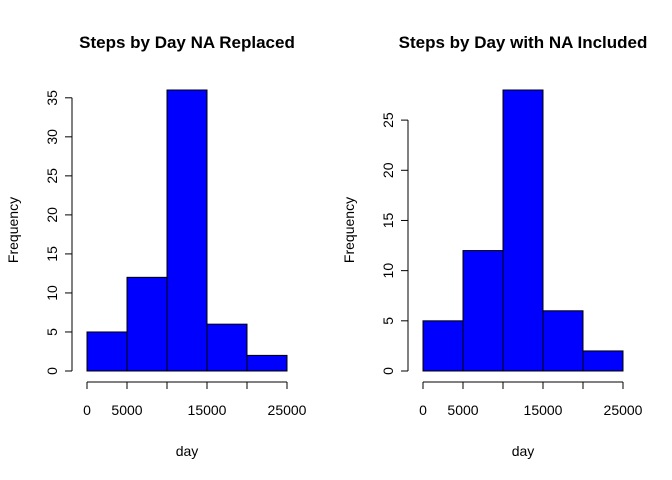 Image resolution: width=672 pixels, height=480 pixels. I want to click on chart-title: Steps by Day with NA Included, so click(523, 42).